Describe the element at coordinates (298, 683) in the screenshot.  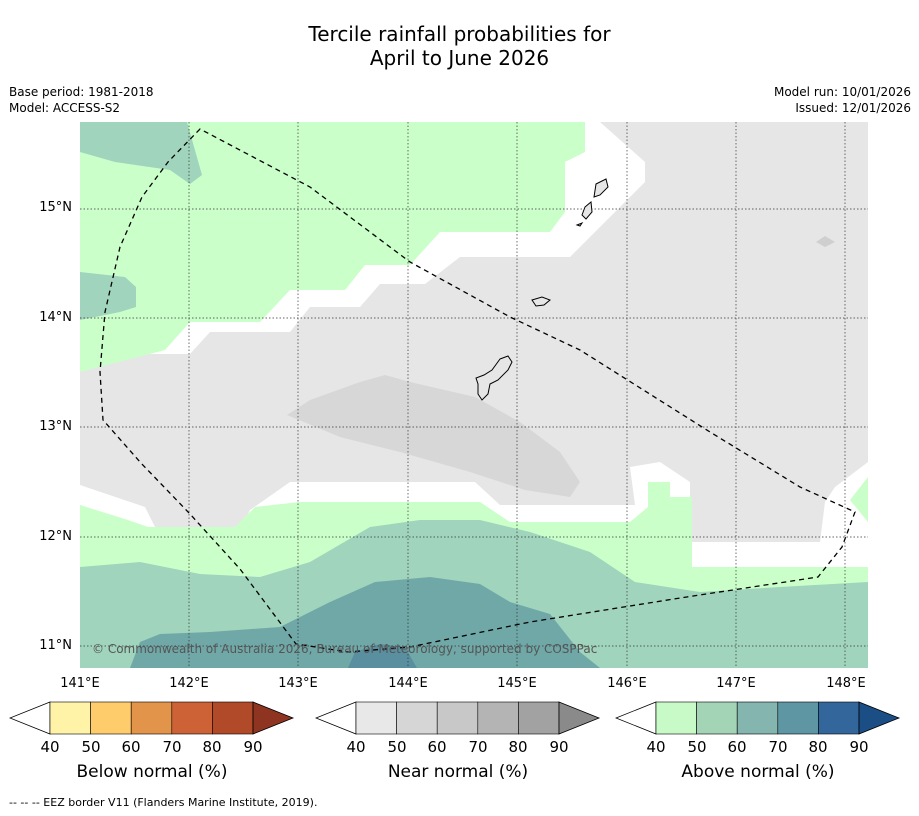
I see `lon-label-143: 143°E` at that location.